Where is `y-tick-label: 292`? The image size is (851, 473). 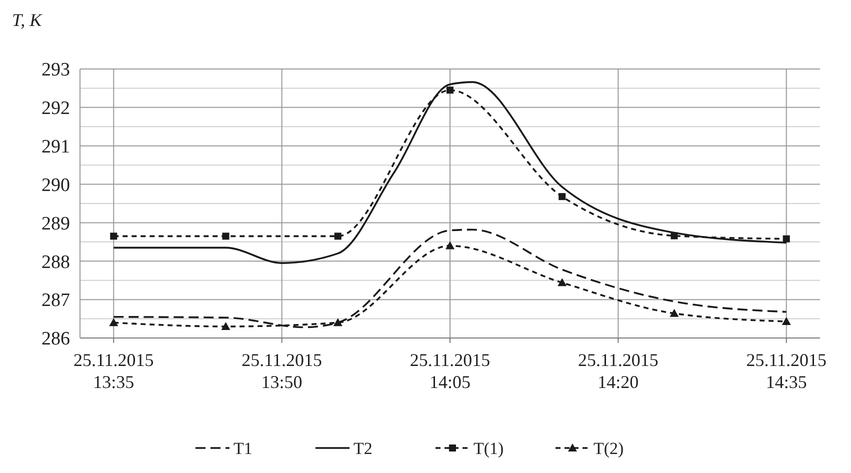
y-tick-label: 292 is located at coordinates (56, 109).